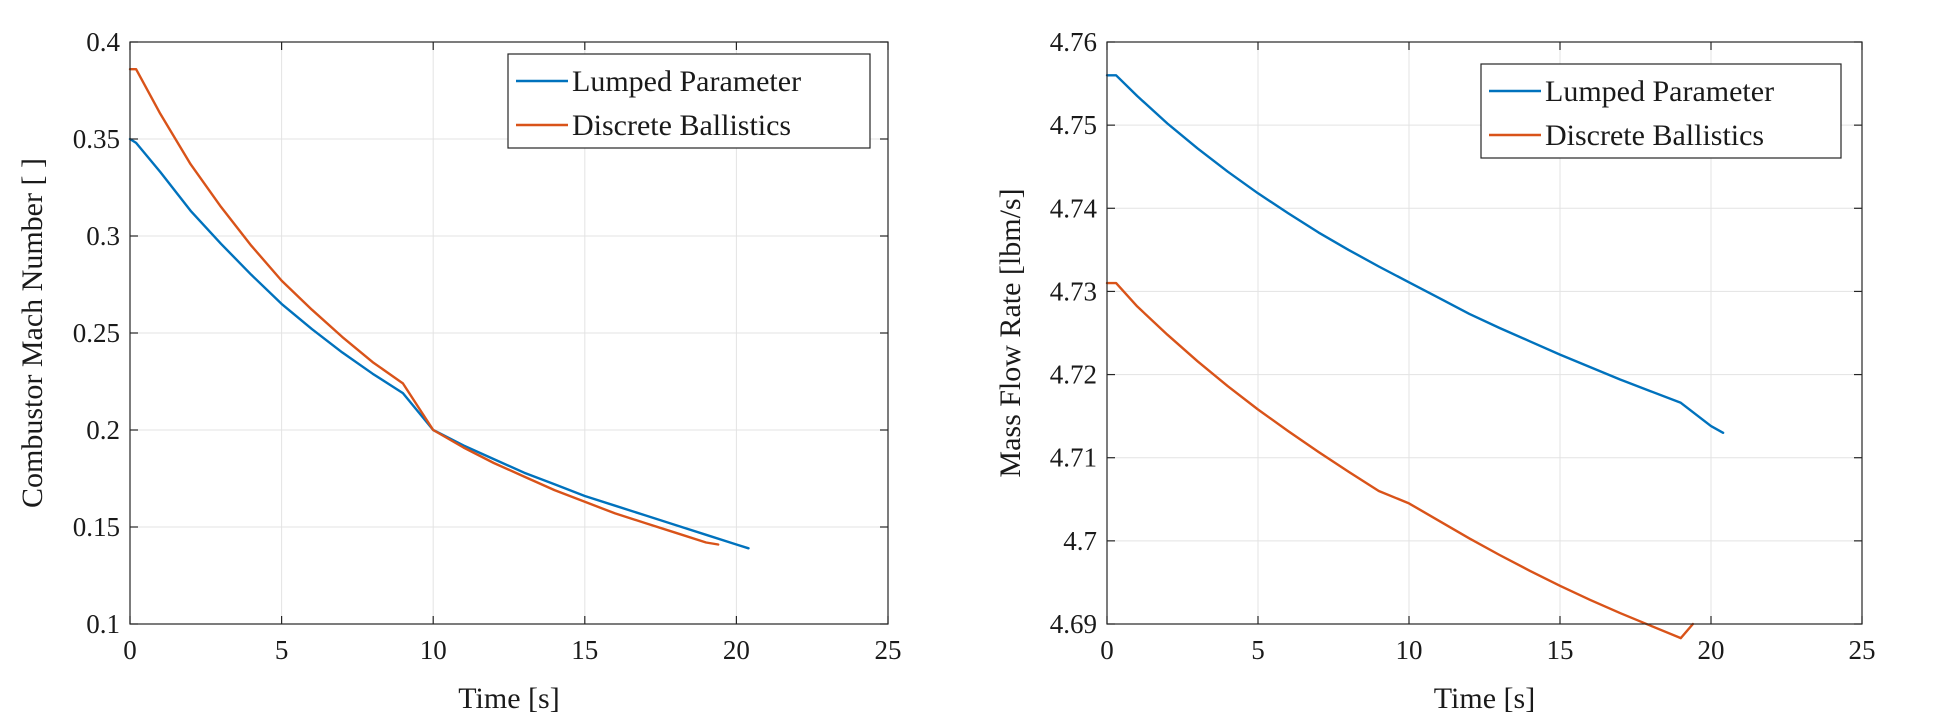 This screenshot has height=712, width=1939. I want to click on y-axis-label: Combustor Mach Number [ ], so click(32, 333).